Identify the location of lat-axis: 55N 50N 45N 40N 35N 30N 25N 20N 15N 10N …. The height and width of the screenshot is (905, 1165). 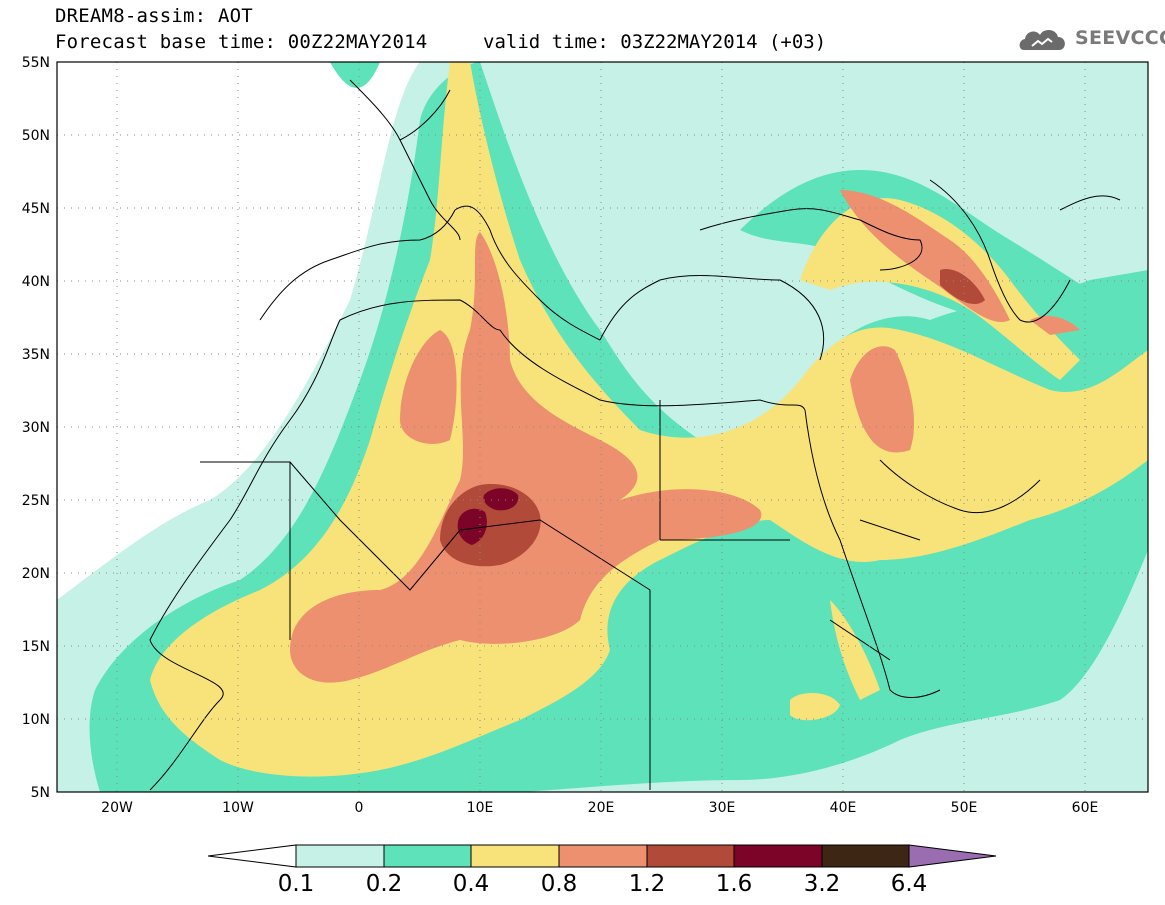
(36, 428).